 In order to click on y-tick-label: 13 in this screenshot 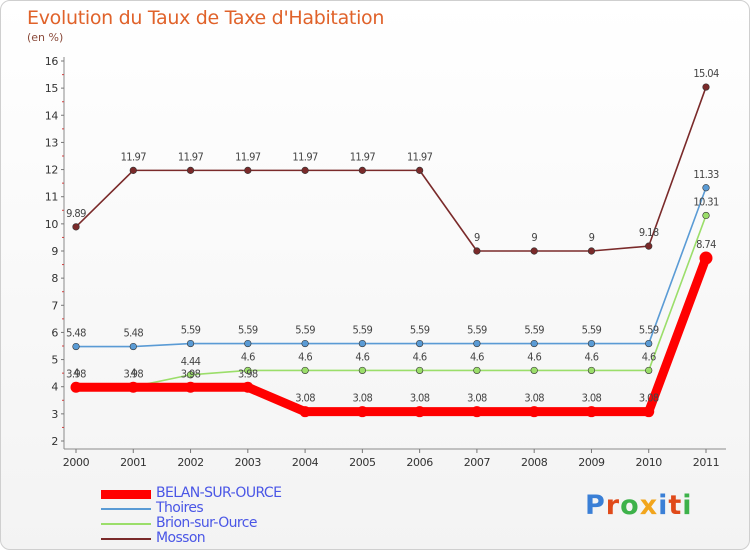, I will do `click(52, 142)`.